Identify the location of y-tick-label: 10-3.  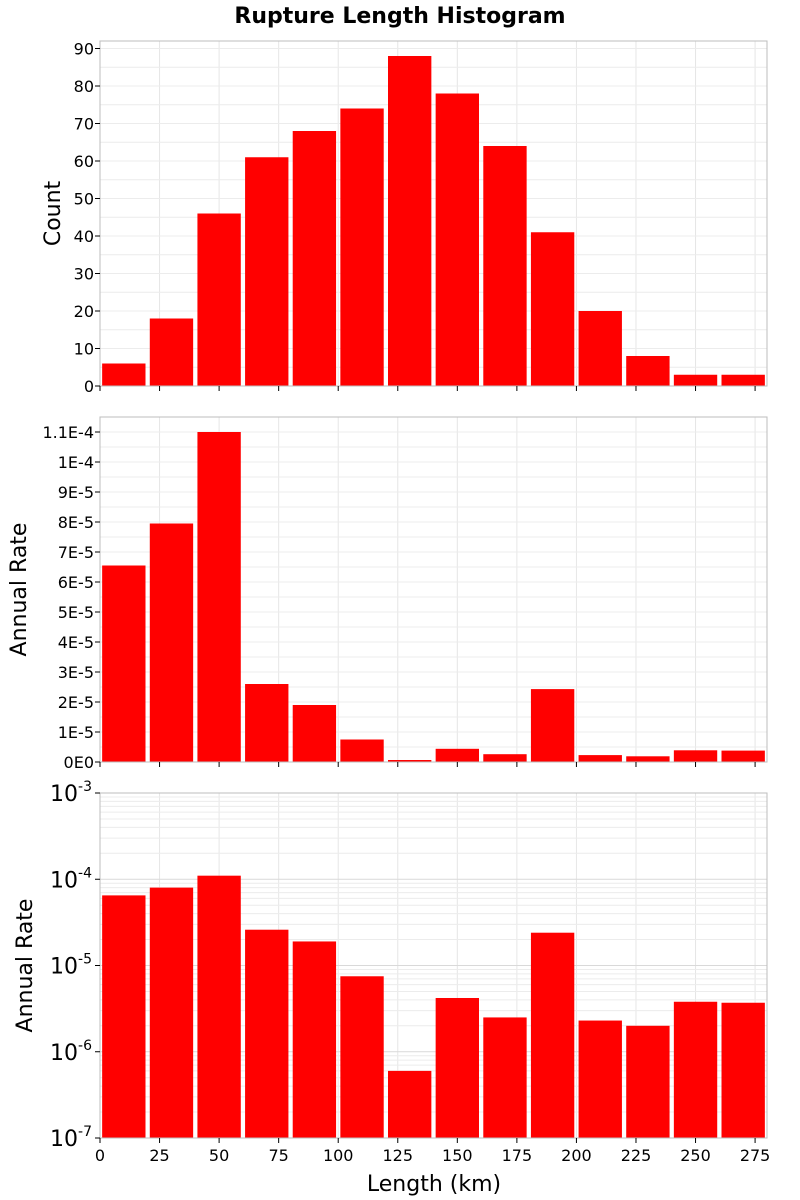
(71, 793).